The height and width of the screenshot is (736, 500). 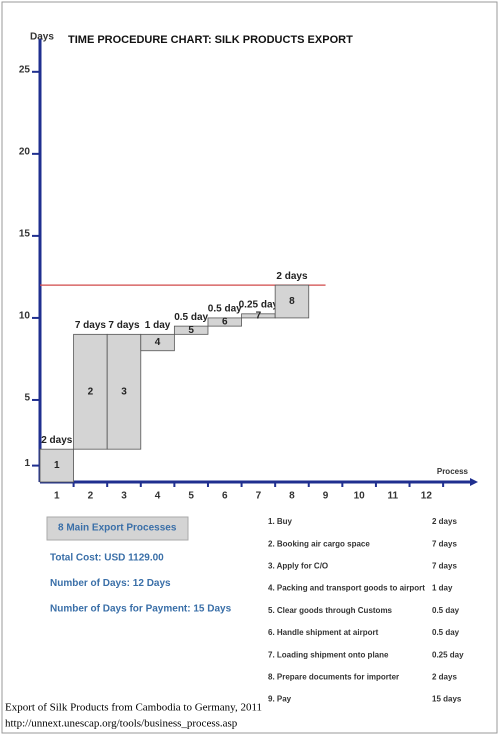 I want to click on y-tick-label: 1, so click(x=27, y=463).